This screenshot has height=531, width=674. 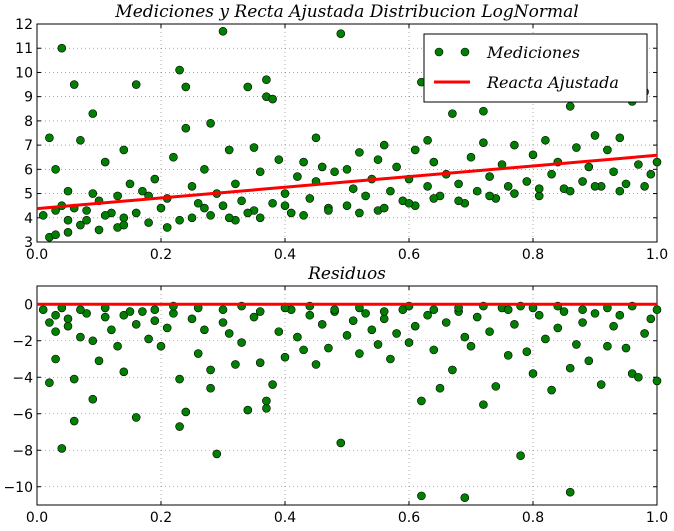 I want to click on y-tick-label: 7, so click(x=28, y=146).